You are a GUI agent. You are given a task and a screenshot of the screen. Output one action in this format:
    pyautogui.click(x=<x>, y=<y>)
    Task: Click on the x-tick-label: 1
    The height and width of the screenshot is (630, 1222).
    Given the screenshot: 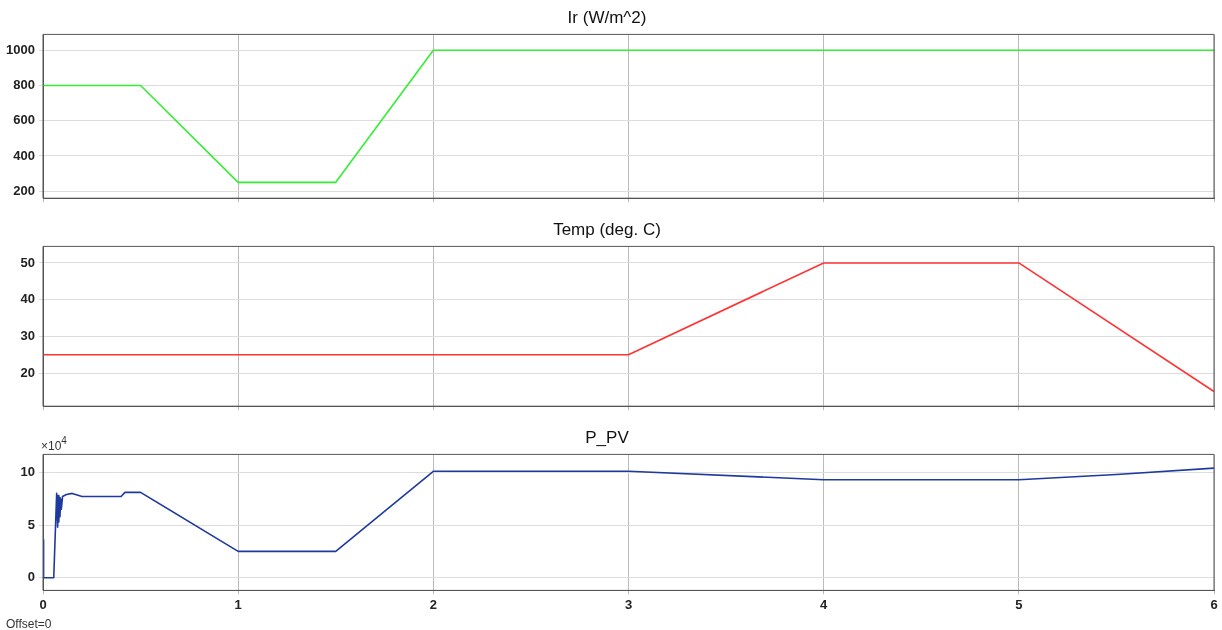 What is the action you would take?
    pyautogui.click(x=238, y=604)
    